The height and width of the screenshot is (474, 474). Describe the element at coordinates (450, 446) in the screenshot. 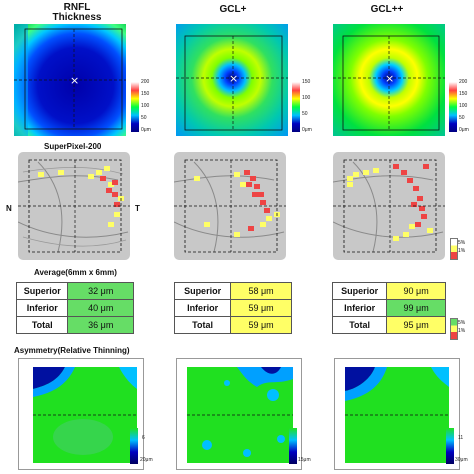

I see `gcl-plusplus-asymmetry-scale` at that location.